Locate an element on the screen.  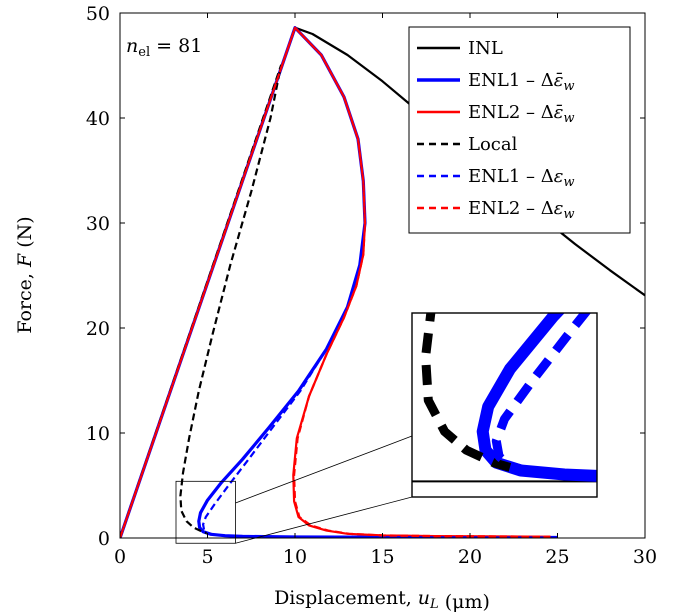
legend-label-enl2-w: ENL2 – Δε̄w is located at coordinates (521, 114).